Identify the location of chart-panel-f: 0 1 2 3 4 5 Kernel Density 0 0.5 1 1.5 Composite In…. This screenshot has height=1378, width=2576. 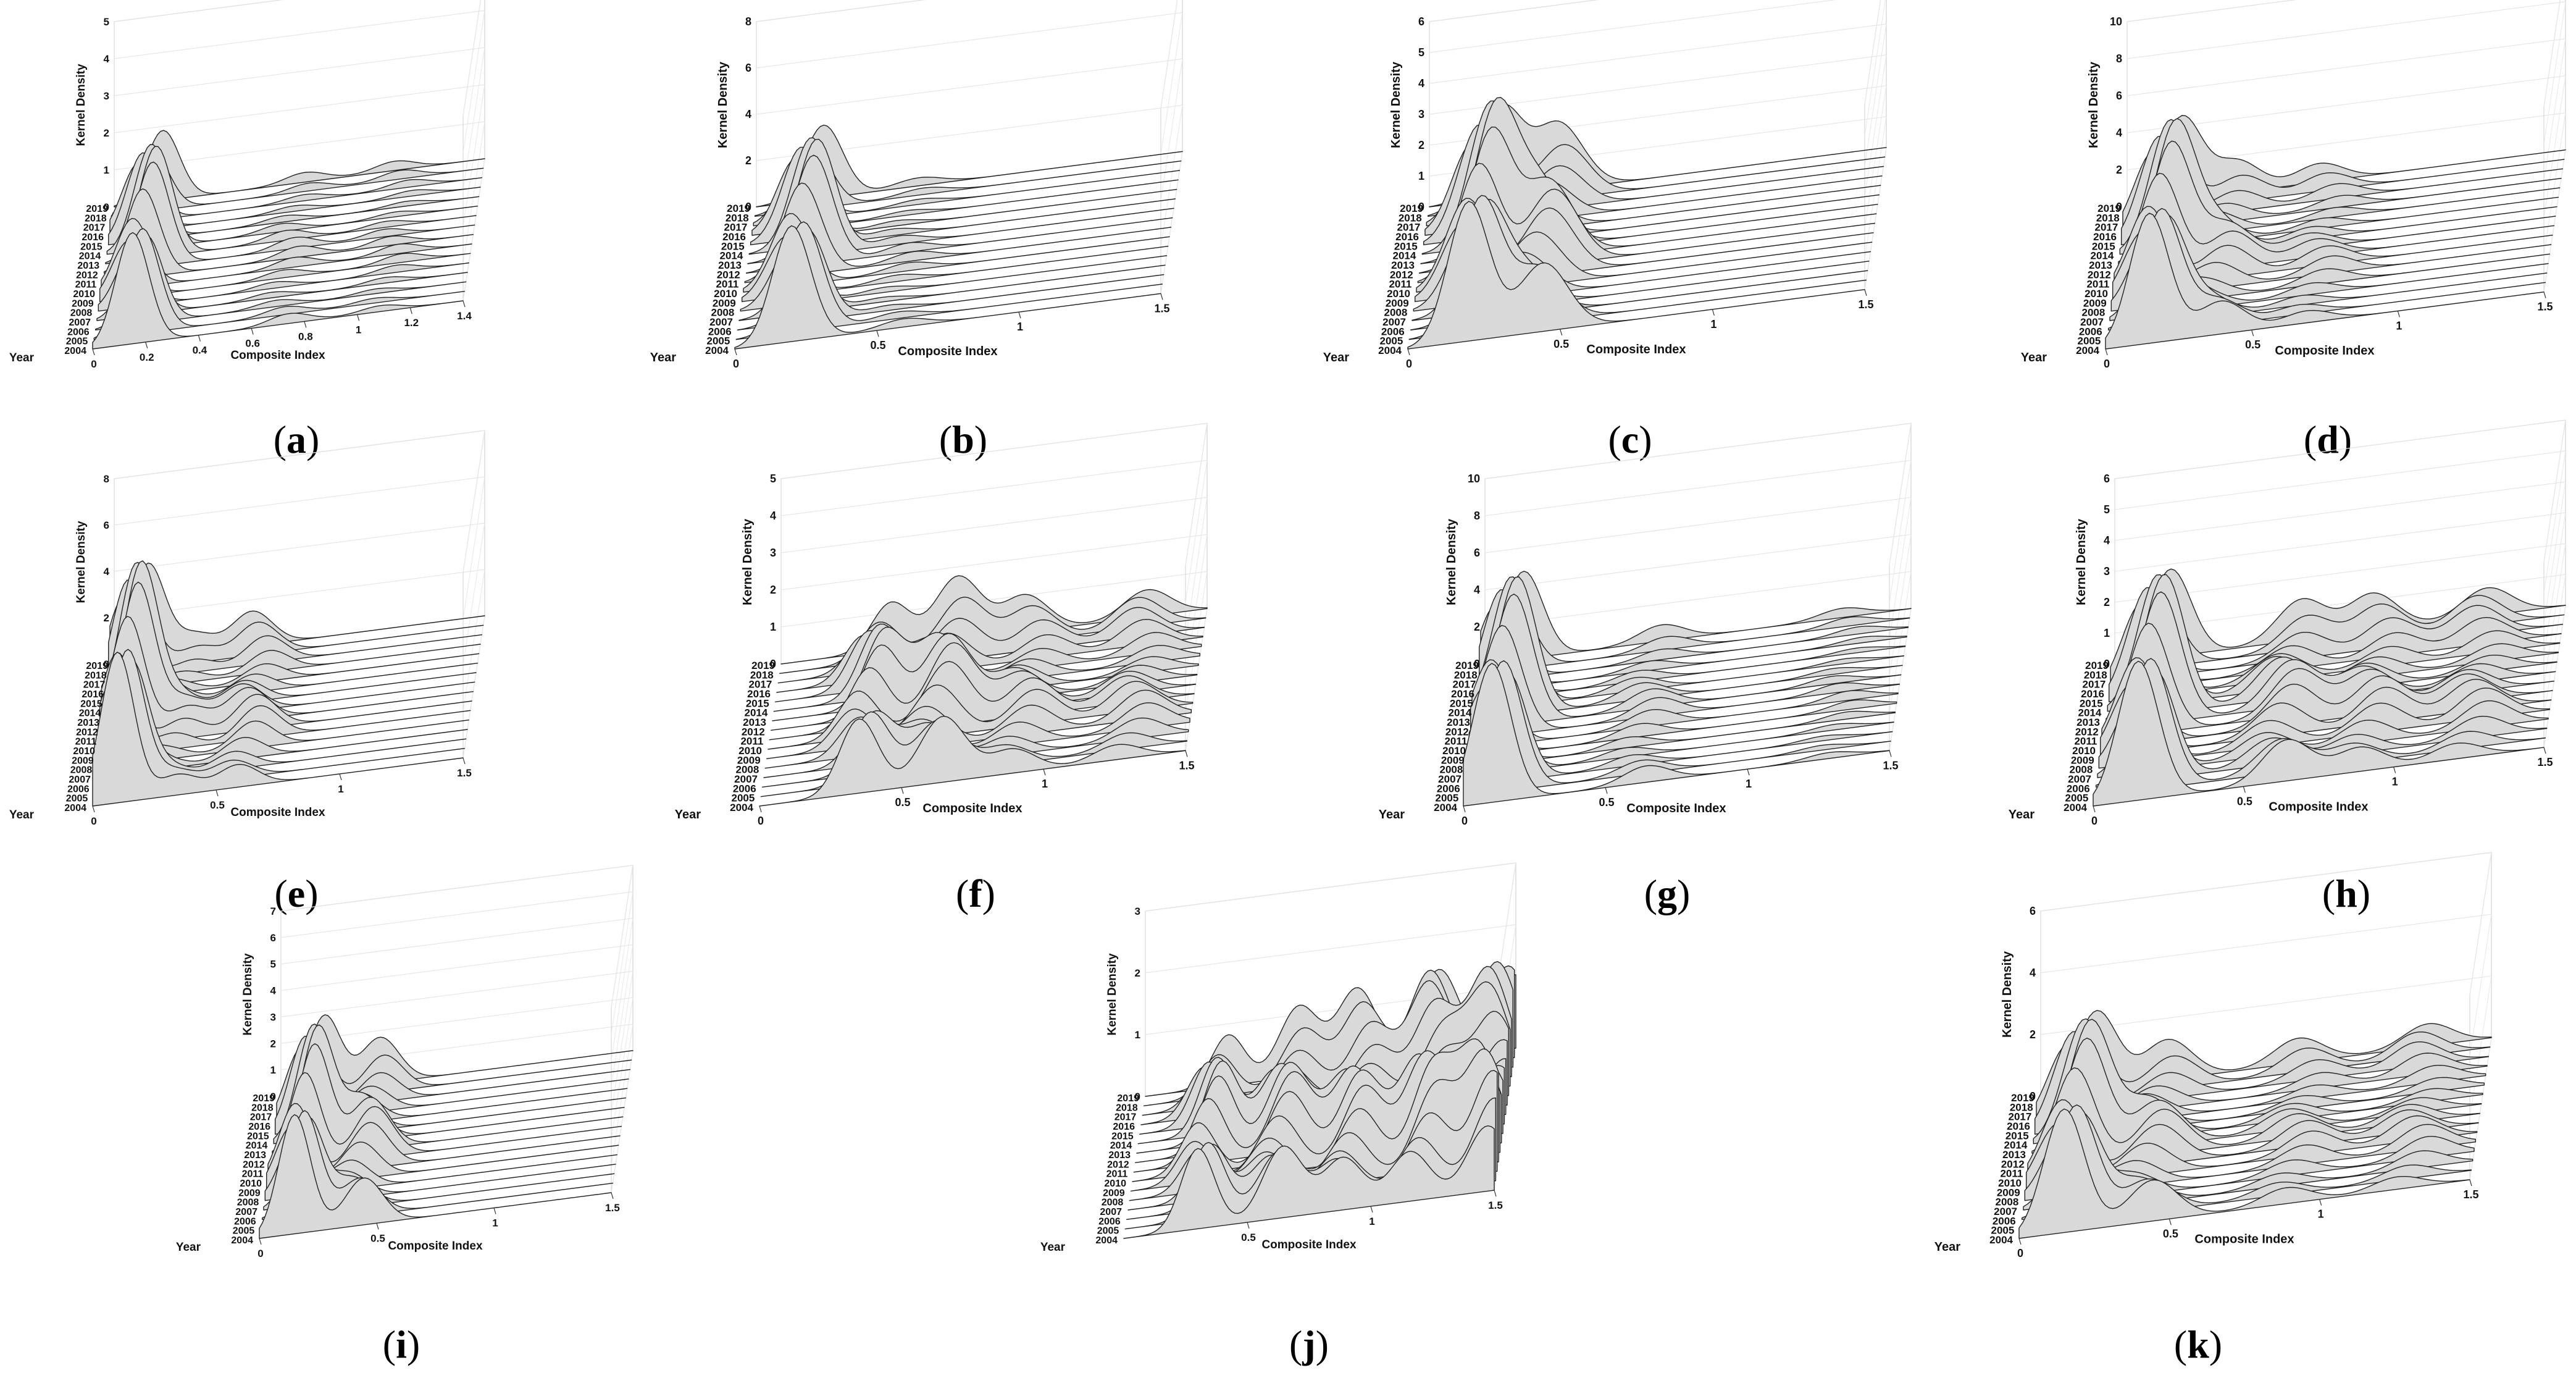
(939, 631).